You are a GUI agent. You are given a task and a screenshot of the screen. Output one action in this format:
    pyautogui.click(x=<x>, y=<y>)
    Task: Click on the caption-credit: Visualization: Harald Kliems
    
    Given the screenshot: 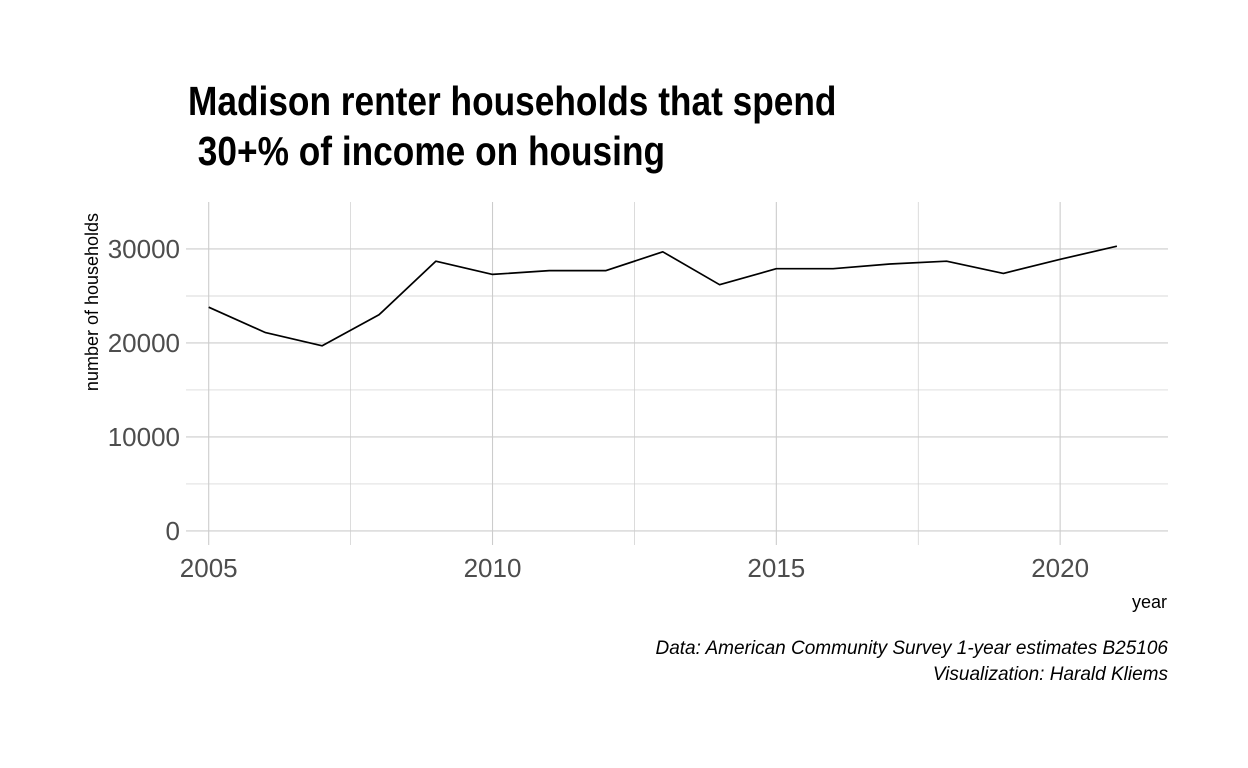 What is the action you would take?
    pyautogui.click(x=1050, y=674)
    